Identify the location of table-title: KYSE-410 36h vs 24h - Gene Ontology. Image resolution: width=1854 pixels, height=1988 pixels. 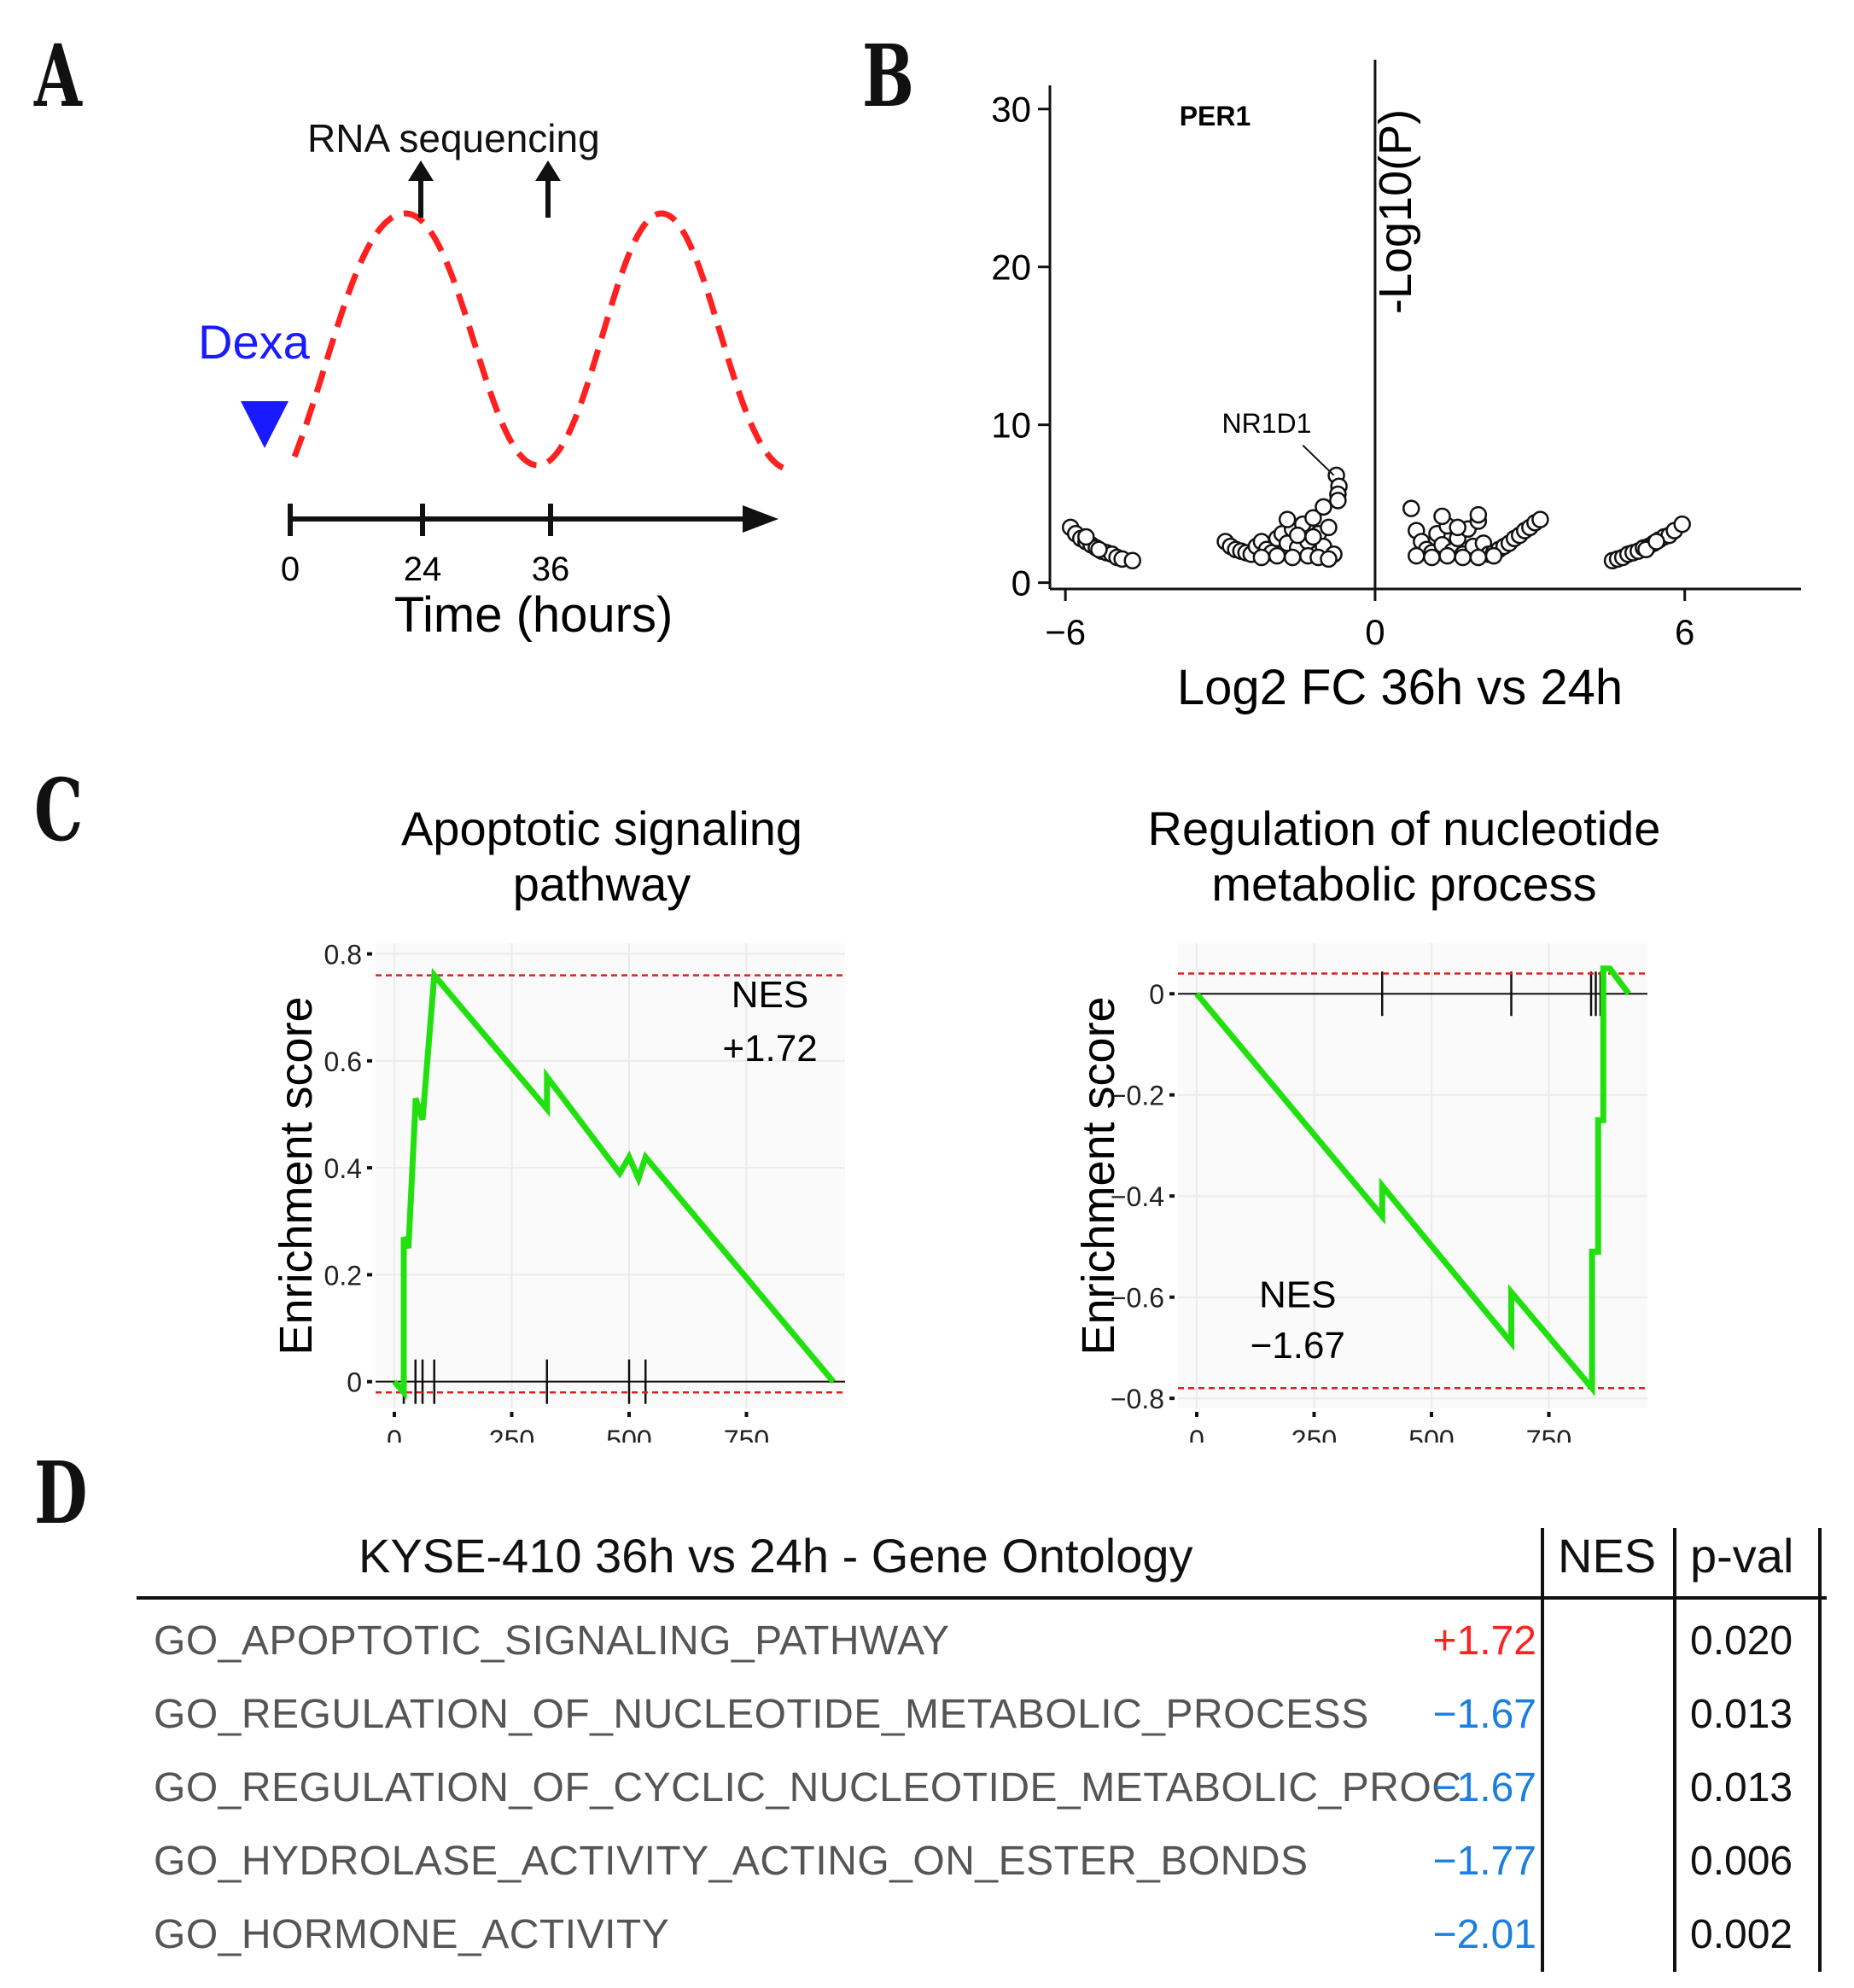
(776, 1556).